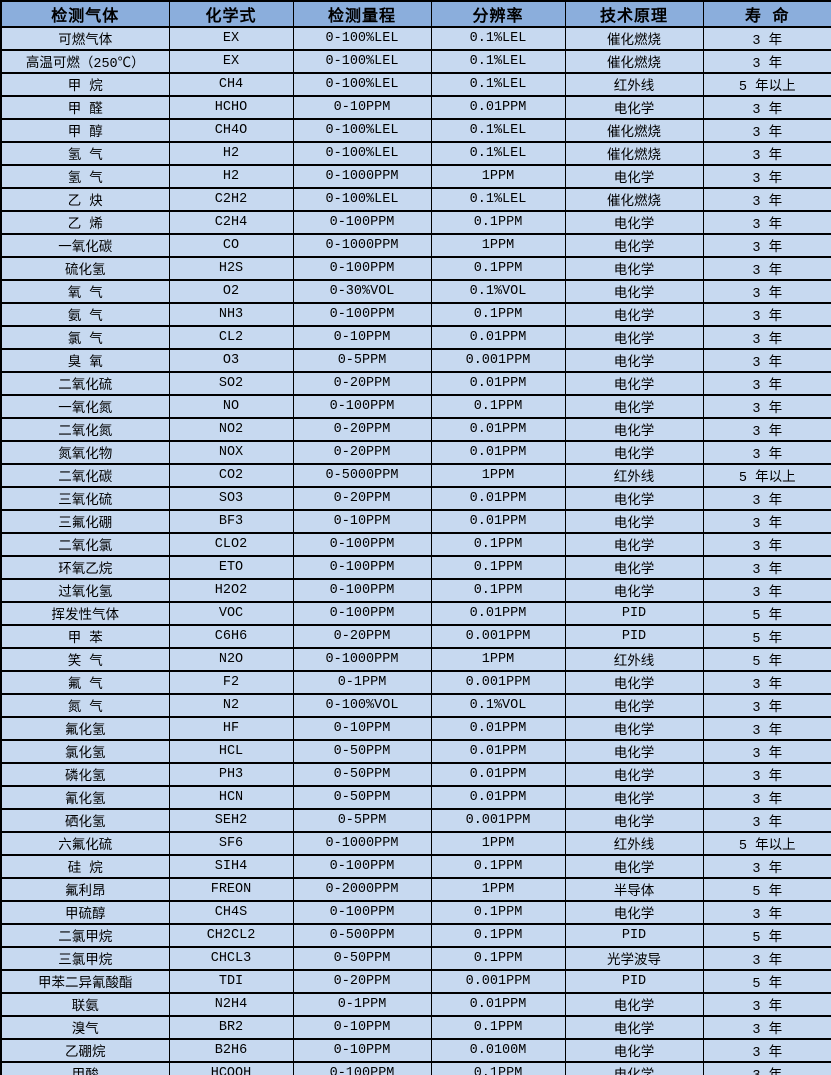 This screenshot has width=831, height=1075. I want to click on cell: 联氨, so click(85, 1004).